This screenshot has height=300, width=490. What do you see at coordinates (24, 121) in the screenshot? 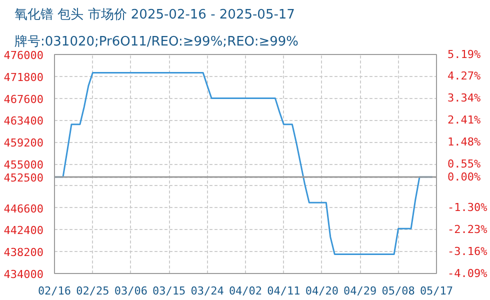
I see `y-tick-label: 463400` at bounding box center [24, 121].